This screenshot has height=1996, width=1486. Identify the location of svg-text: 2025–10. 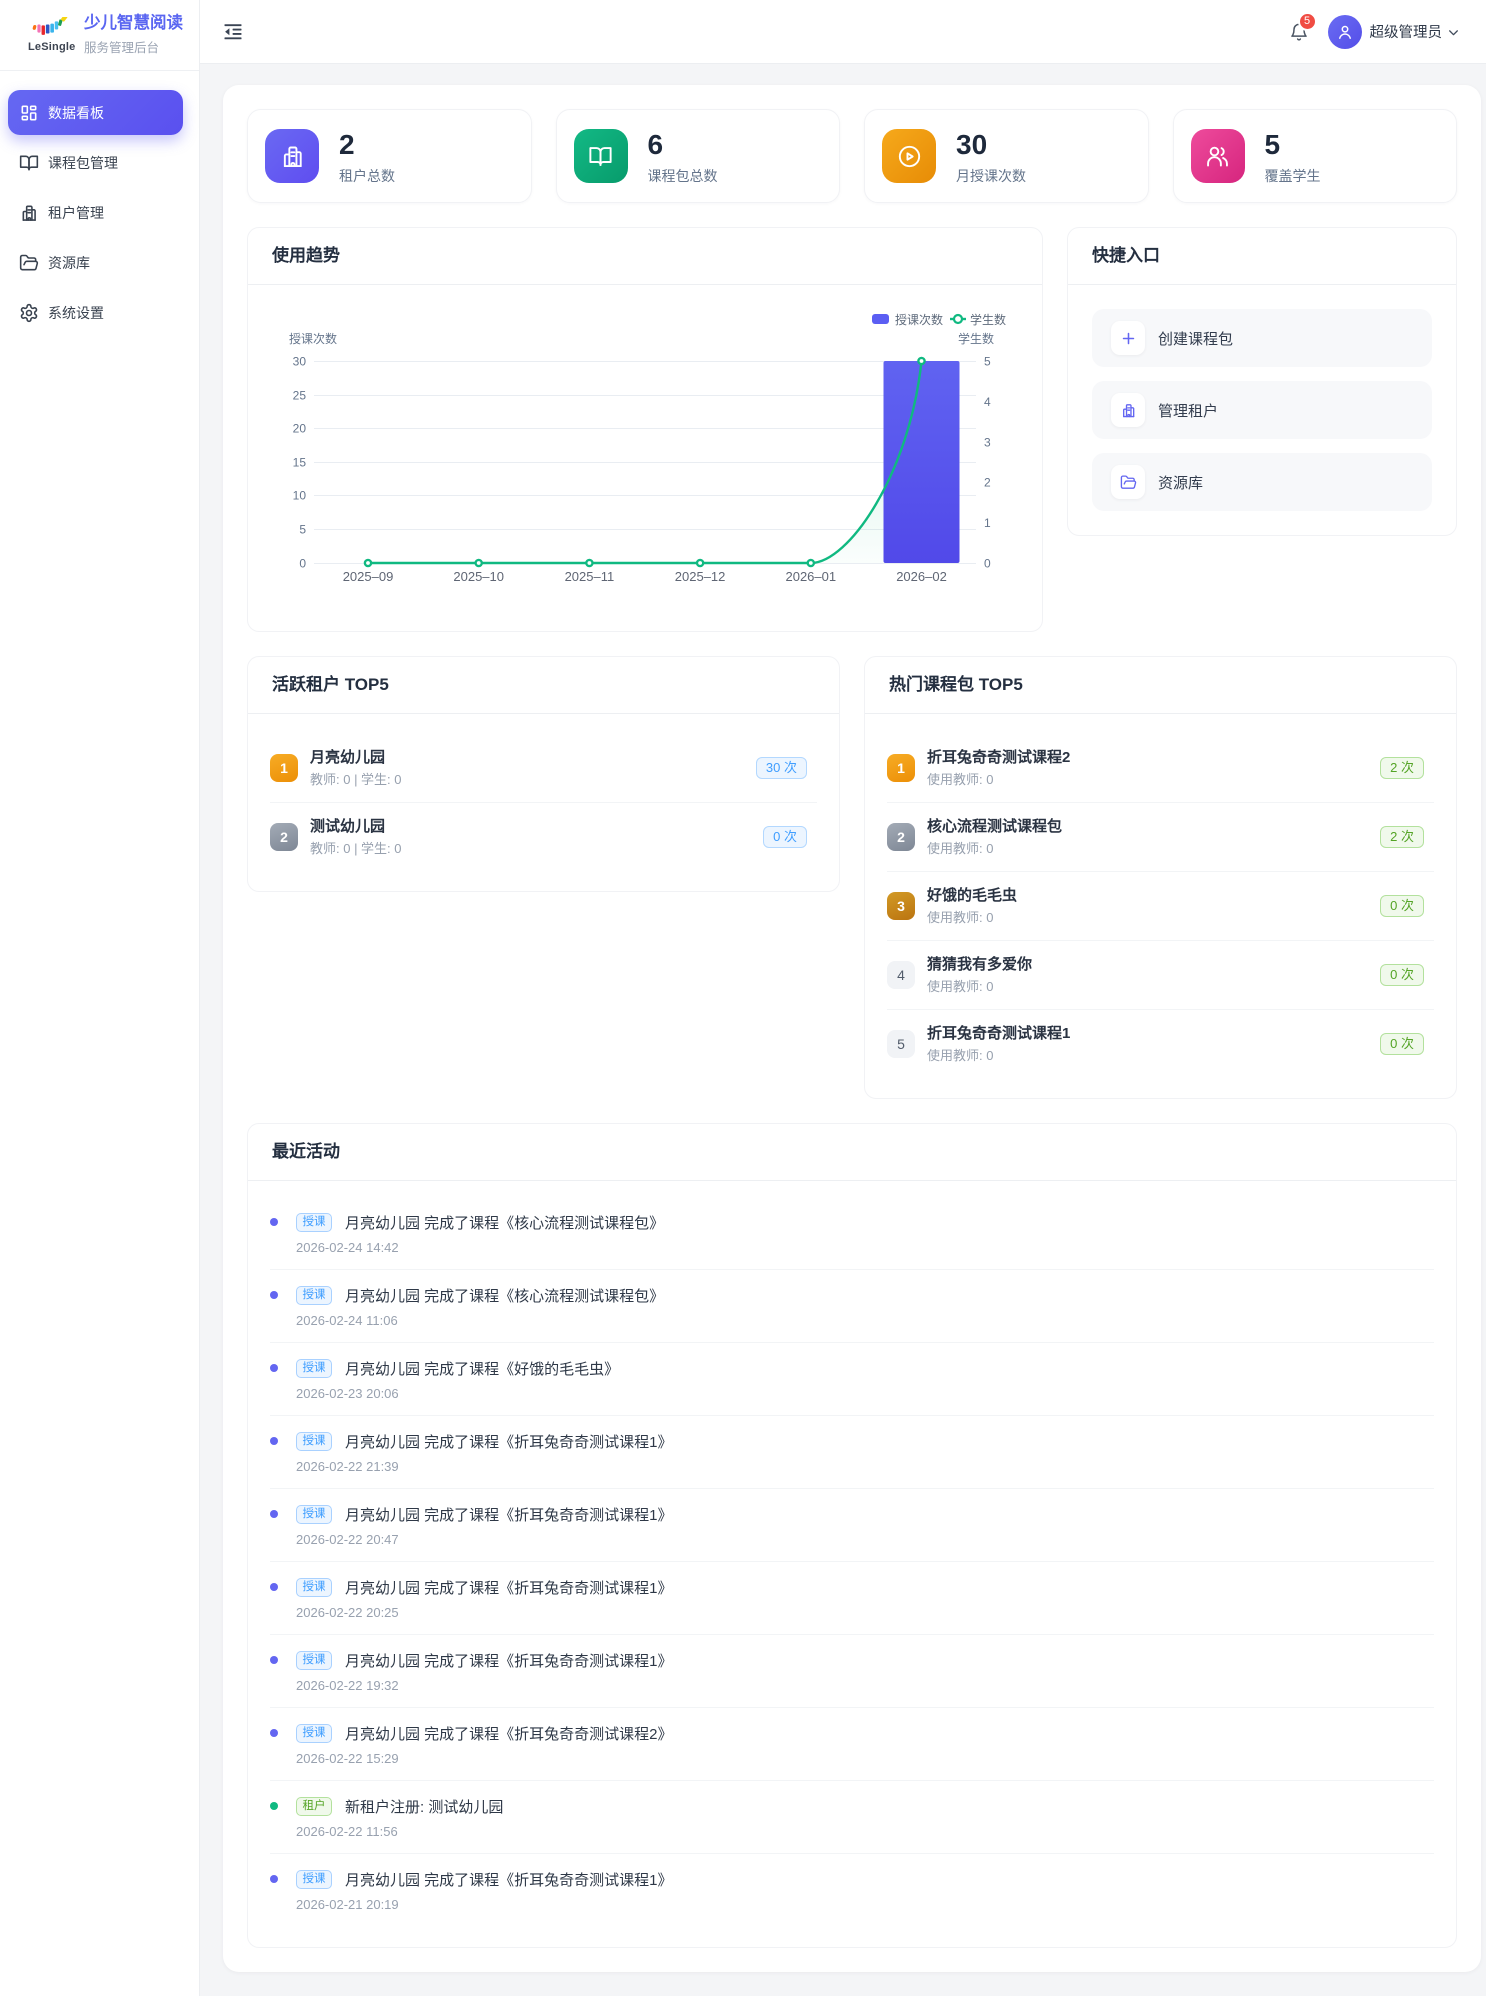
(478, 576).